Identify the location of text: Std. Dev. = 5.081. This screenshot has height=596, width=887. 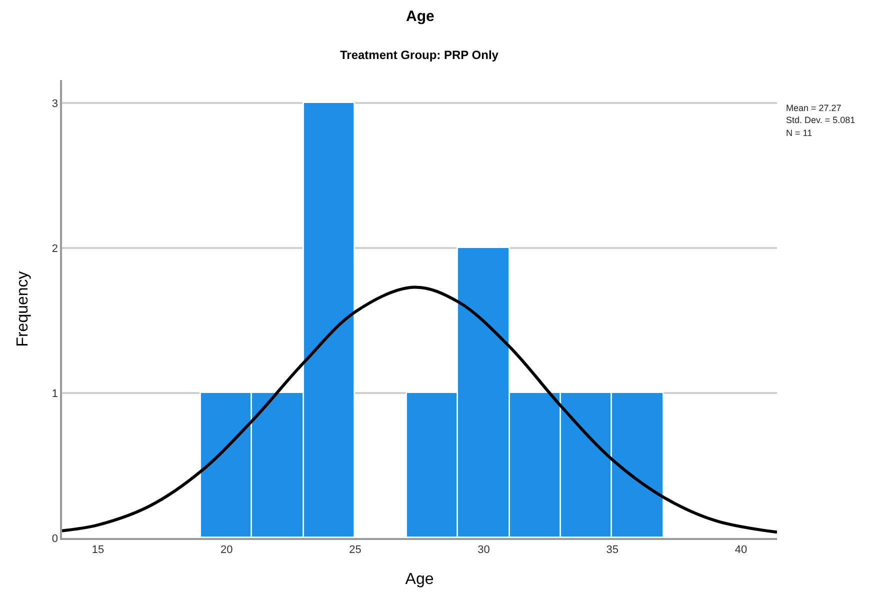
(821, 120).